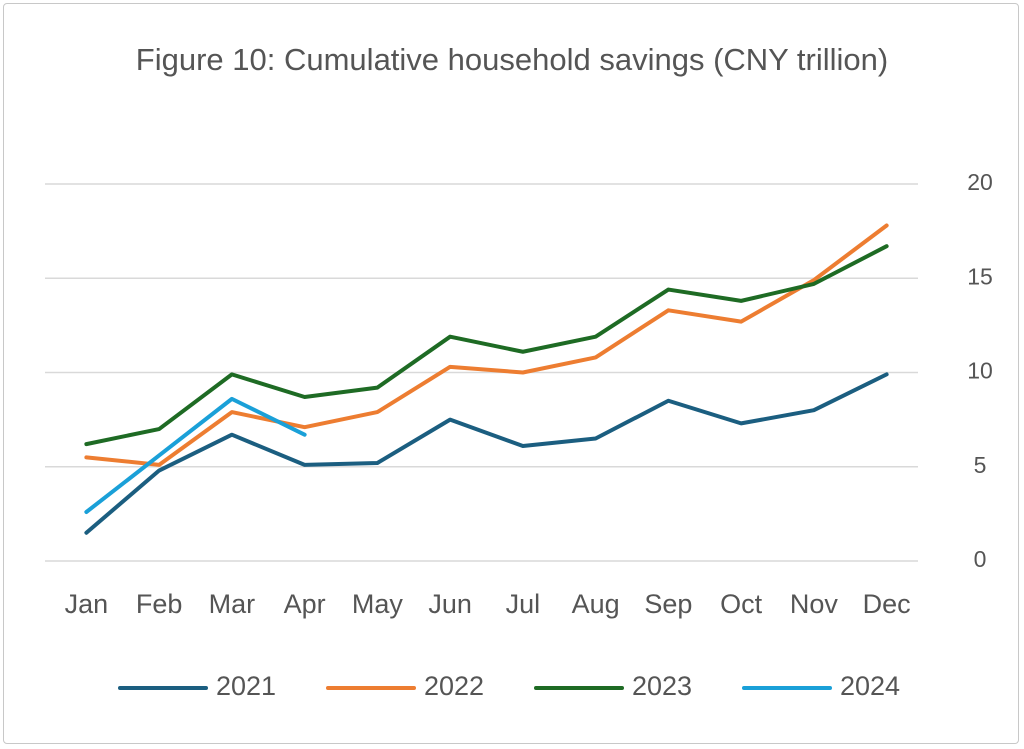  I want to click on x-tick-label: Sep, so click(668, 604).